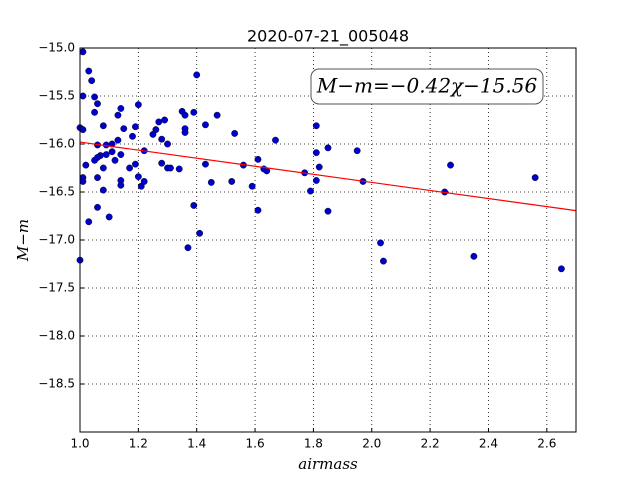 Image resolution: width=640 pixels, height=480 pixels. What do you see at coordinates (255, 444) in the screenshot?
I see `x-tick-label: 1.6` at bounding box center [255, 444].